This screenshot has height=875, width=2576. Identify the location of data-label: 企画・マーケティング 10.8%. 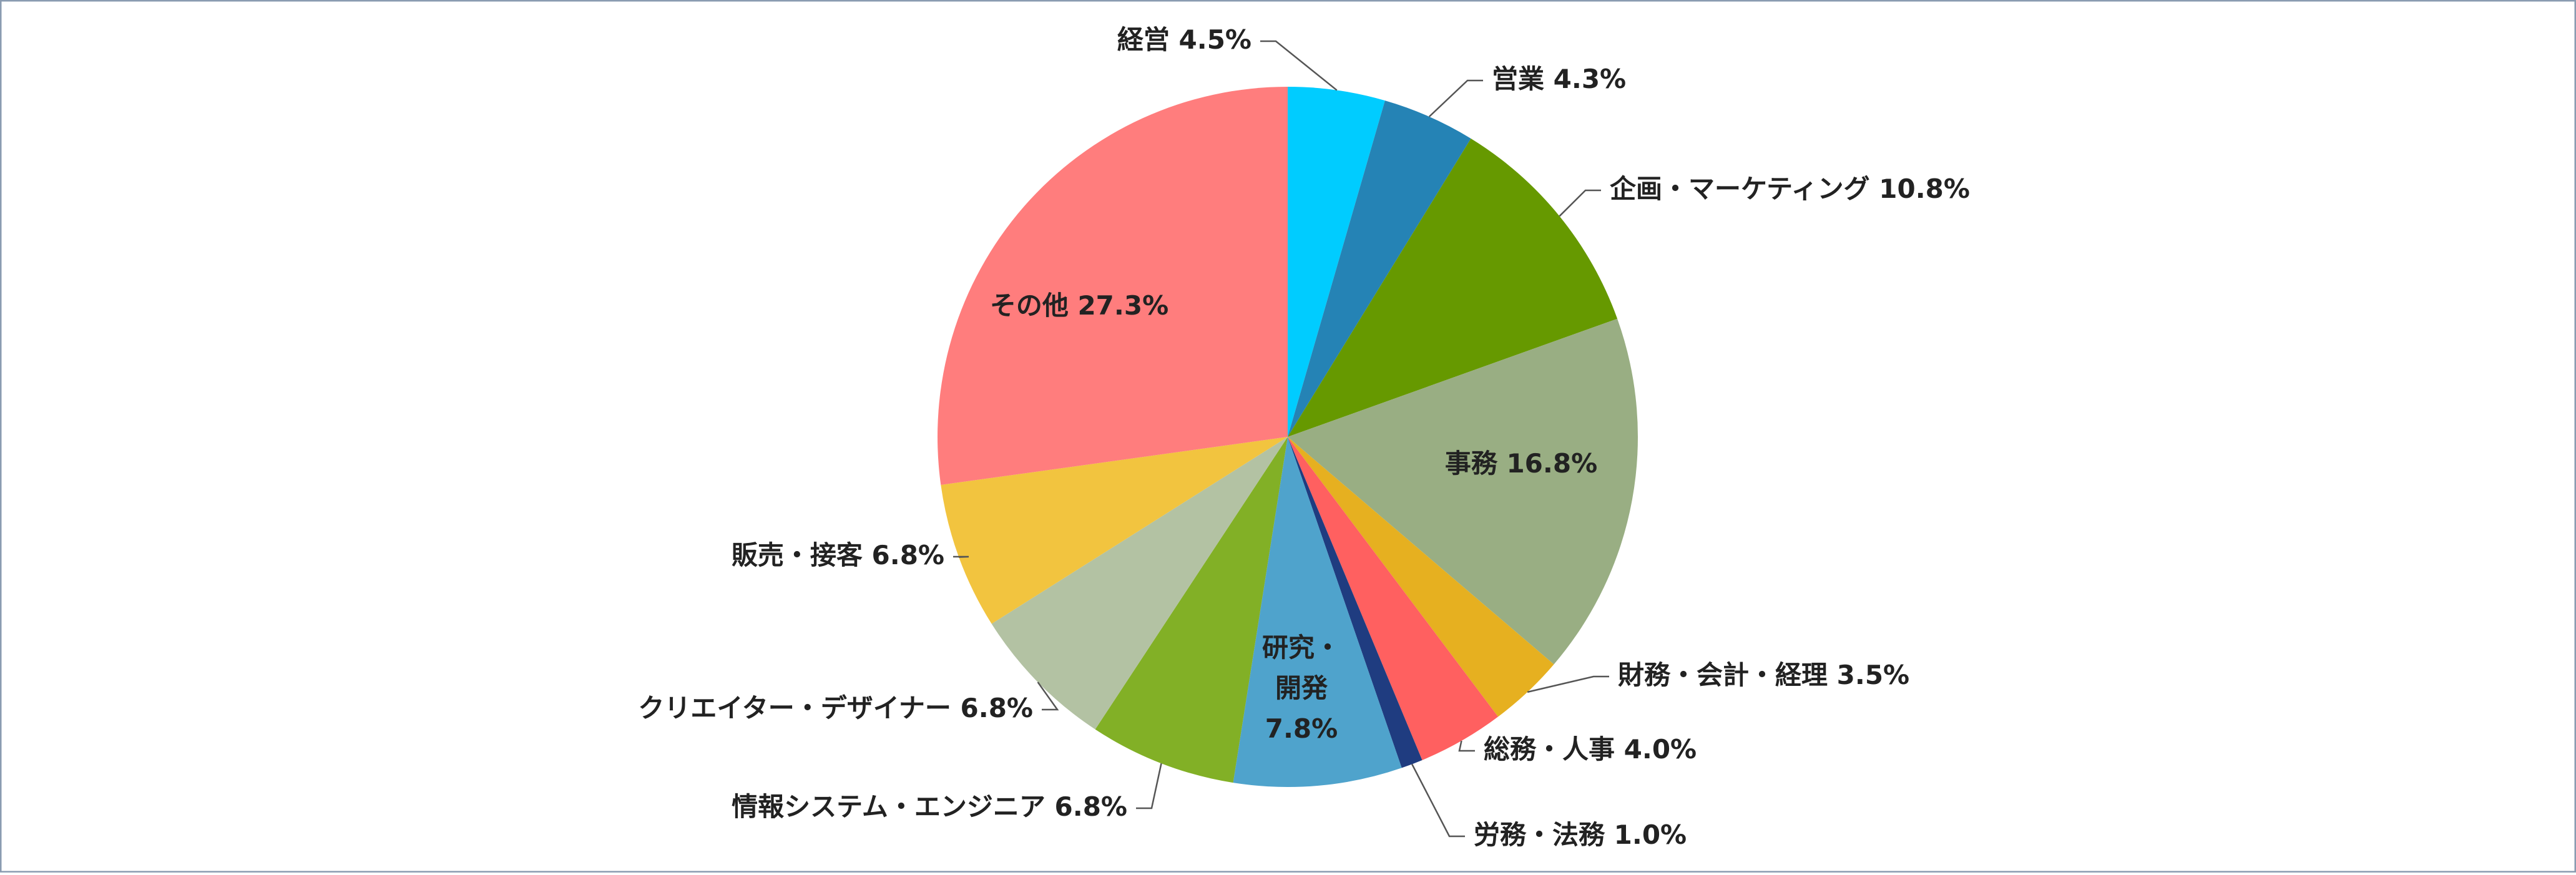
(1790, 189).